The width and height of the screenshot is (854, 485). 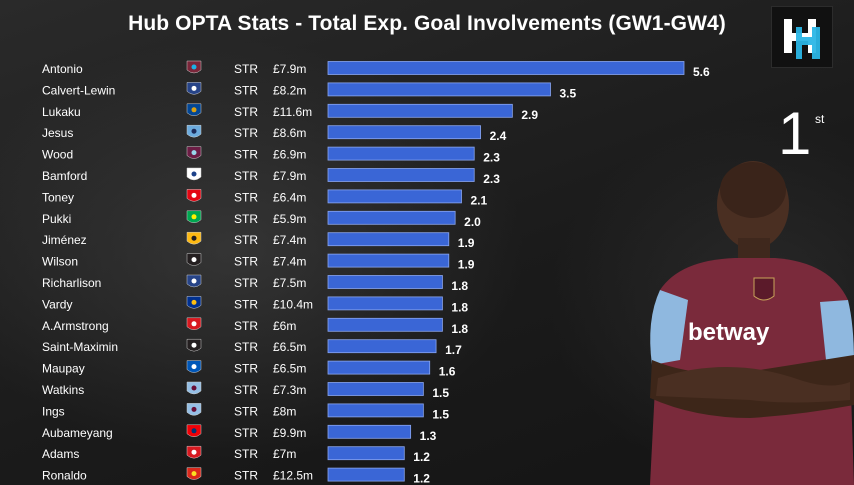 I want to click on table-row: Lukaku STR £11.6m 2.9, so click(x=290, y=112).